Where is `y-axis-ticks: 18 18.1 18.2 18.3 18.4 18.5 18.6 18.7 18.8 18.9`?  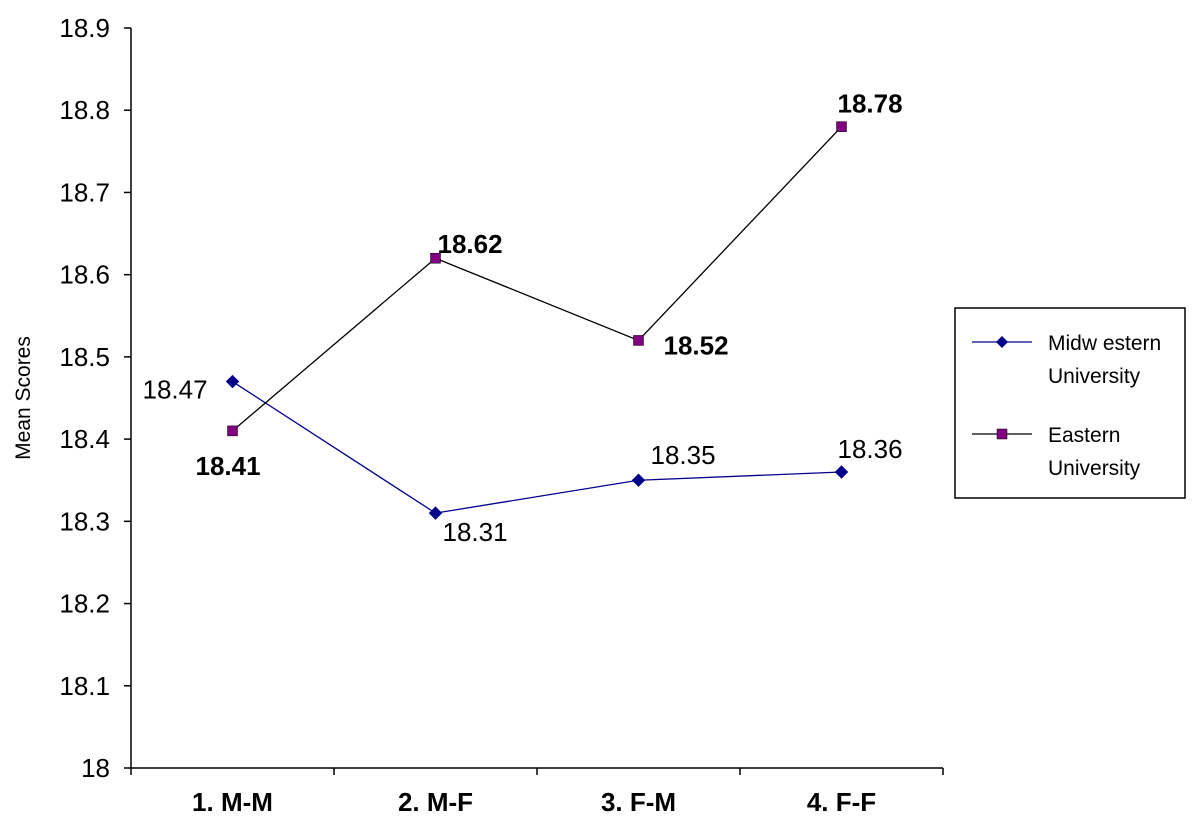 y-axis-ticks: 18 18.1 18.2 18.3 18.4 18.5 18.6 18.7 18.8 18.9 is located at coordinates (95, 398).